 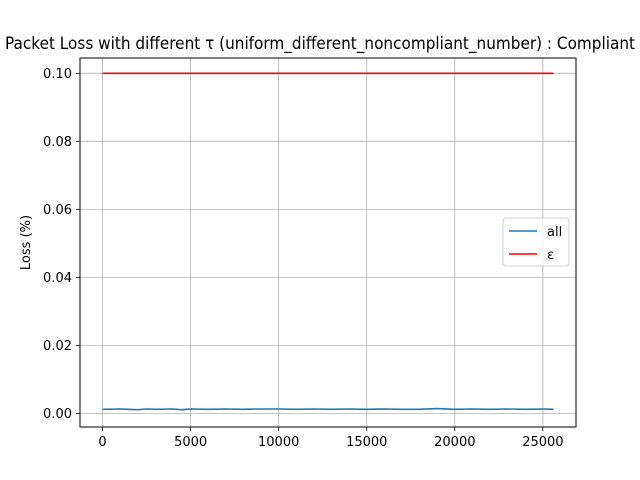 I want to click on y-tick-label: 0.02, so click(x=57, y=346).